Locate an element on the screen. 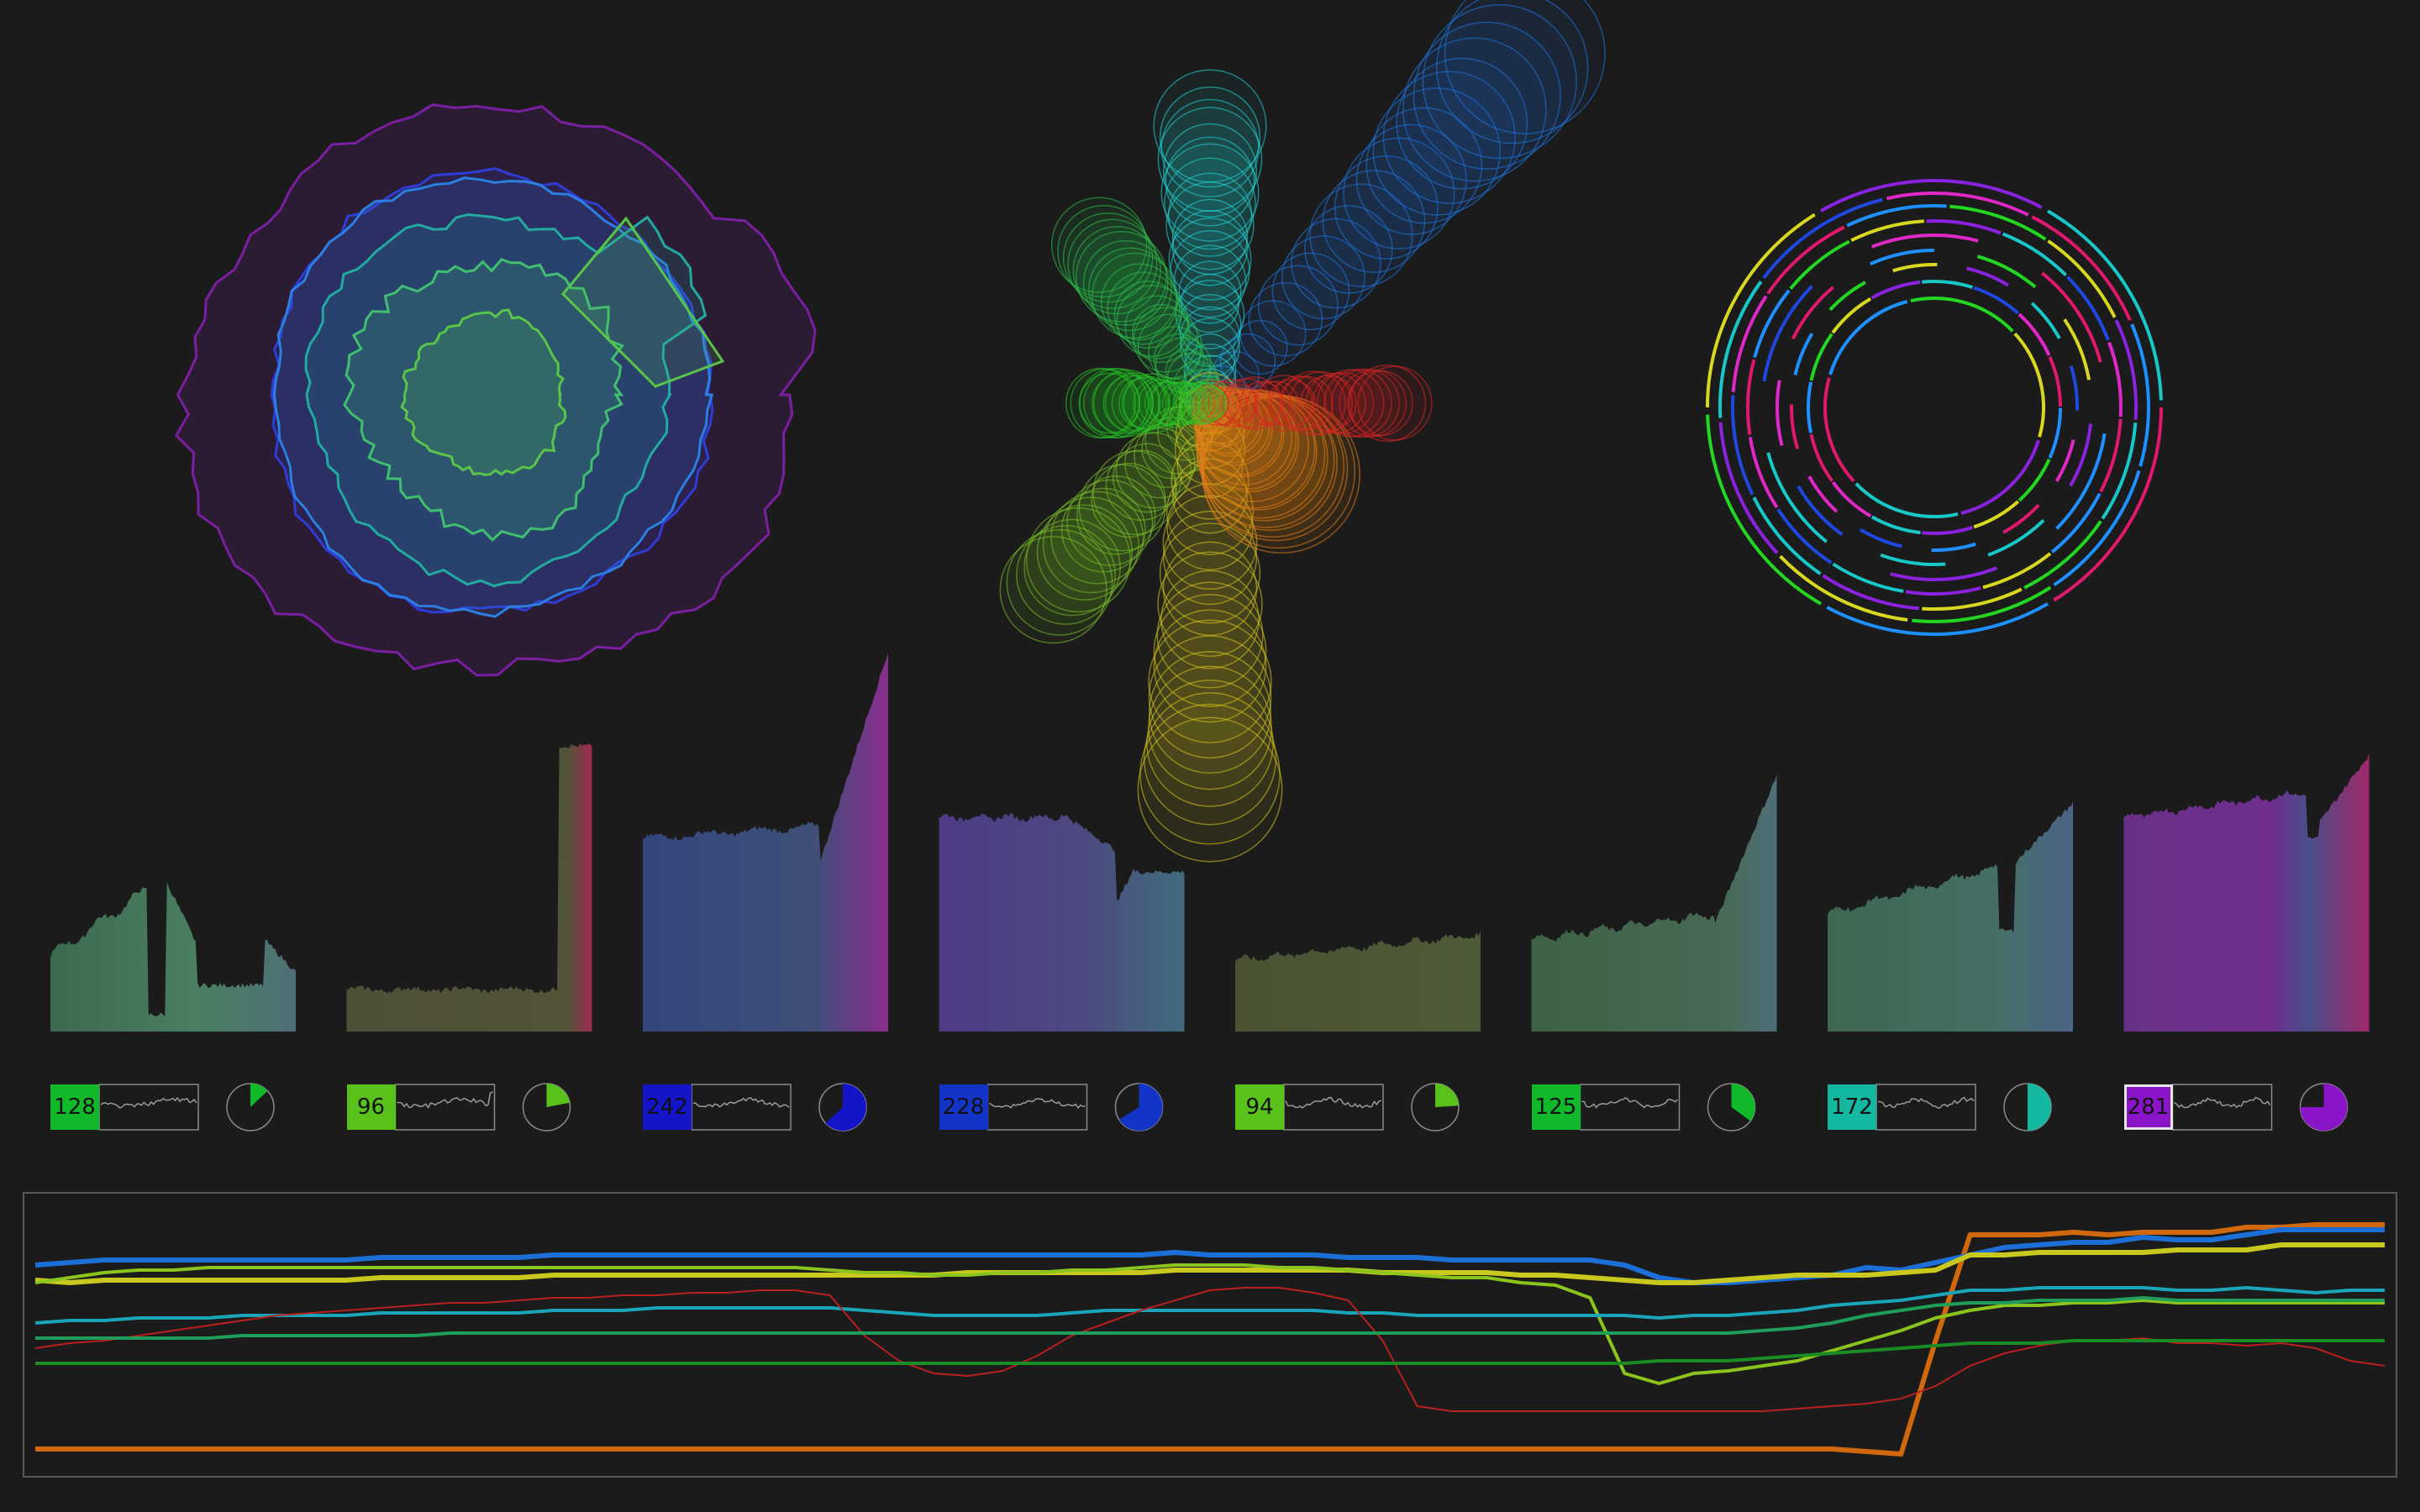 The image size is (2420, 1512). channel-value-badge: 128 is located at coordinates (75, 1107).